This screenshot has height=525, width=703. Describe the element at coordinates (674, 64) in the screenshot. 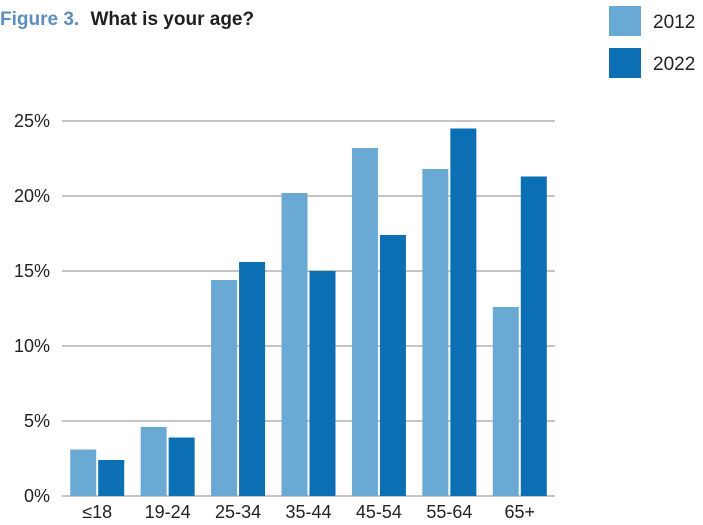

I see `legend-label-2022: 2022` at that location.